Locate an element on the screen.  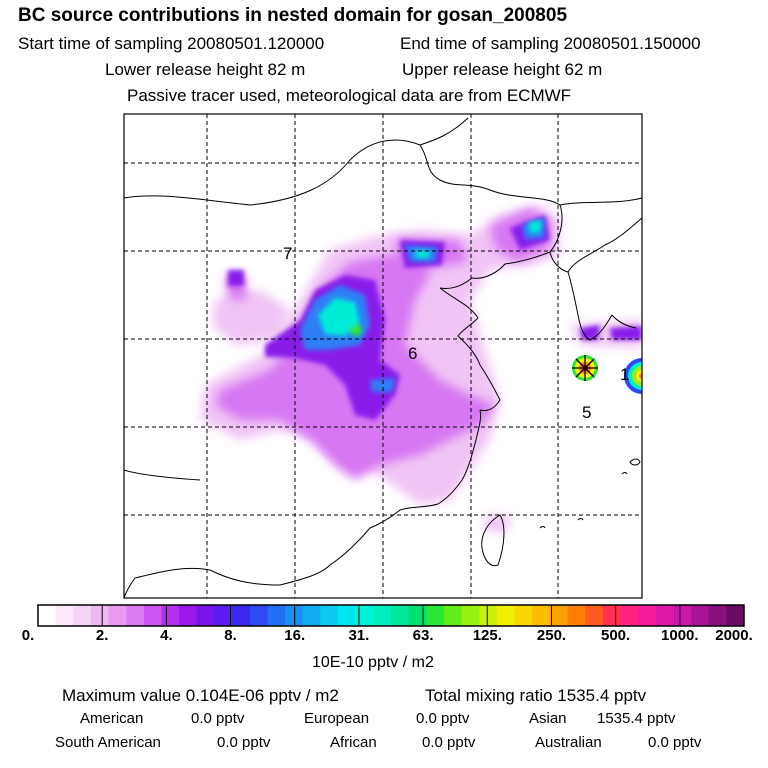
region-south-american-value: 0.0 pptv is located at coordinates (244, 742).